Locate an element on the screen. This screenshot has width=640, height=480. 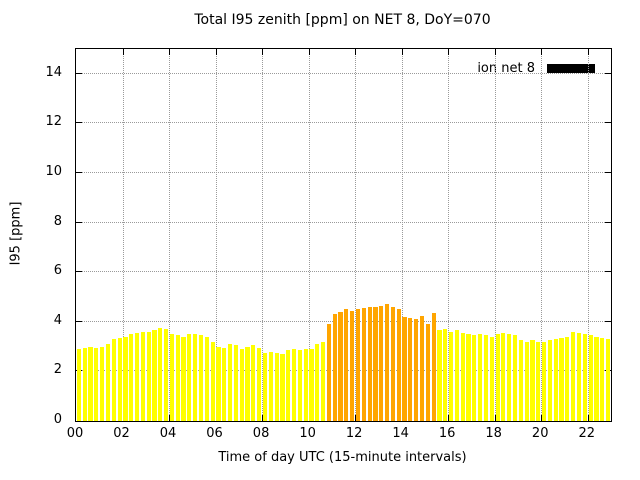
bar-12:15 is located at coordinates (363, 364).